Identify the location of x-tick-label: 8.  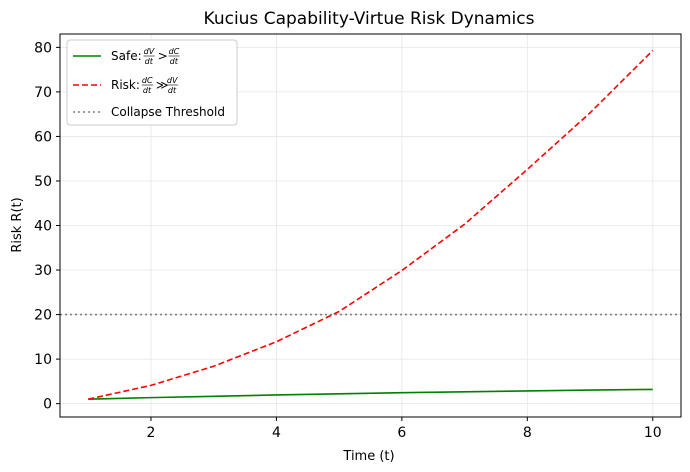
(527, 433).